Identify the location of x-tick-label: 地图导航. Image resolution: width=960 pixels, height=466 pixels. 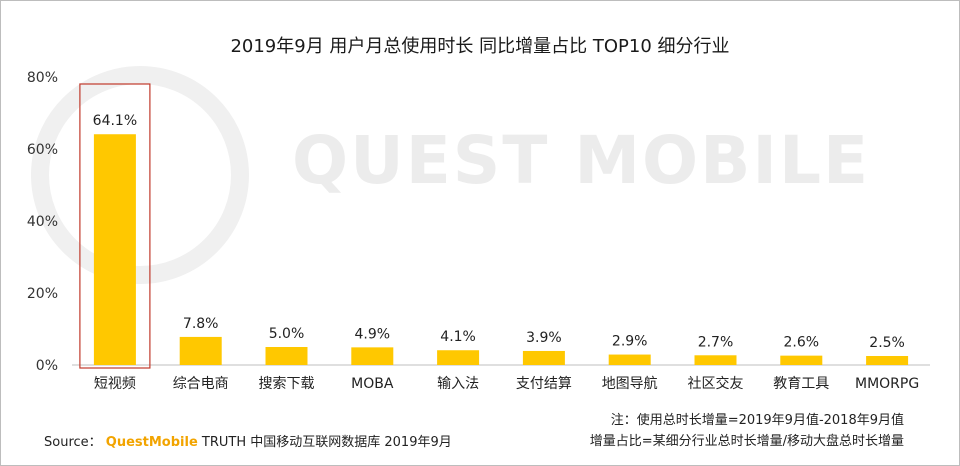
(630, 384).